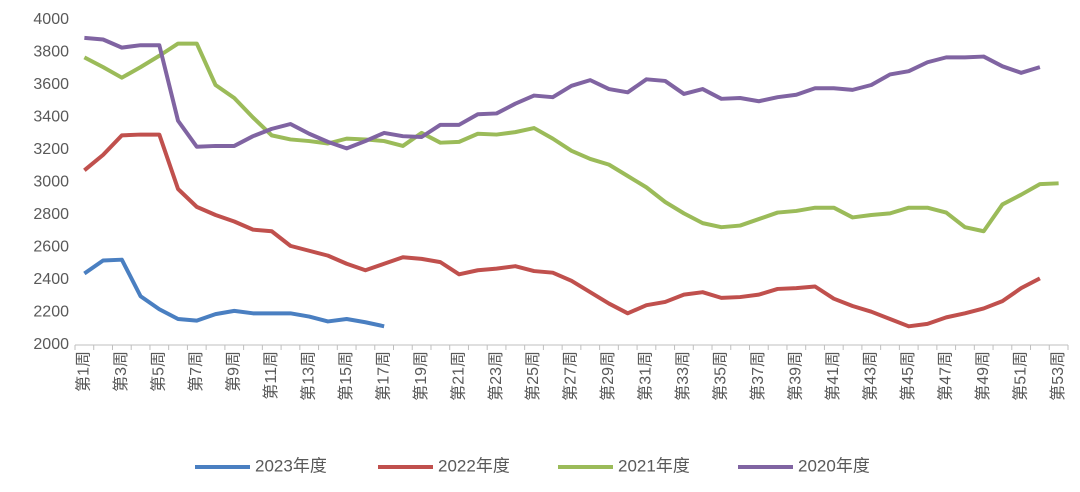 The width and height of the screenshot is (1080, 492). I want to click on x-tick-label: 第25周, so click(533, 376).